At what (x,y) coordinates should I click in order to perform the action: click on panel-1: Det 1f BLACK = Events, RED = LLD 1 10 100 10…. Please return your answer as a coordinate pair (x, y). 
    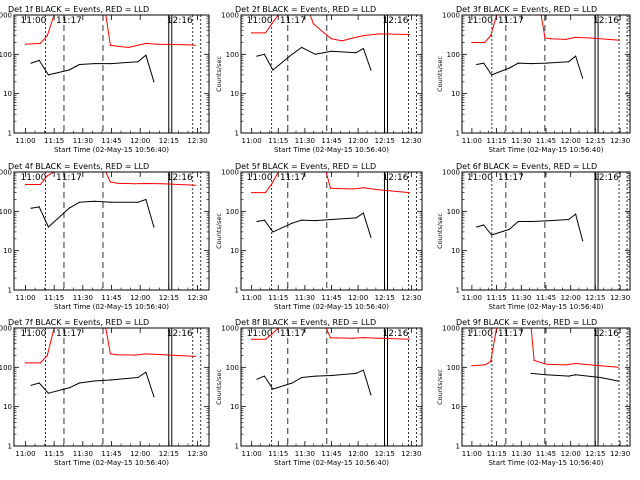
    Looking at the image, I should click on (105, 79).